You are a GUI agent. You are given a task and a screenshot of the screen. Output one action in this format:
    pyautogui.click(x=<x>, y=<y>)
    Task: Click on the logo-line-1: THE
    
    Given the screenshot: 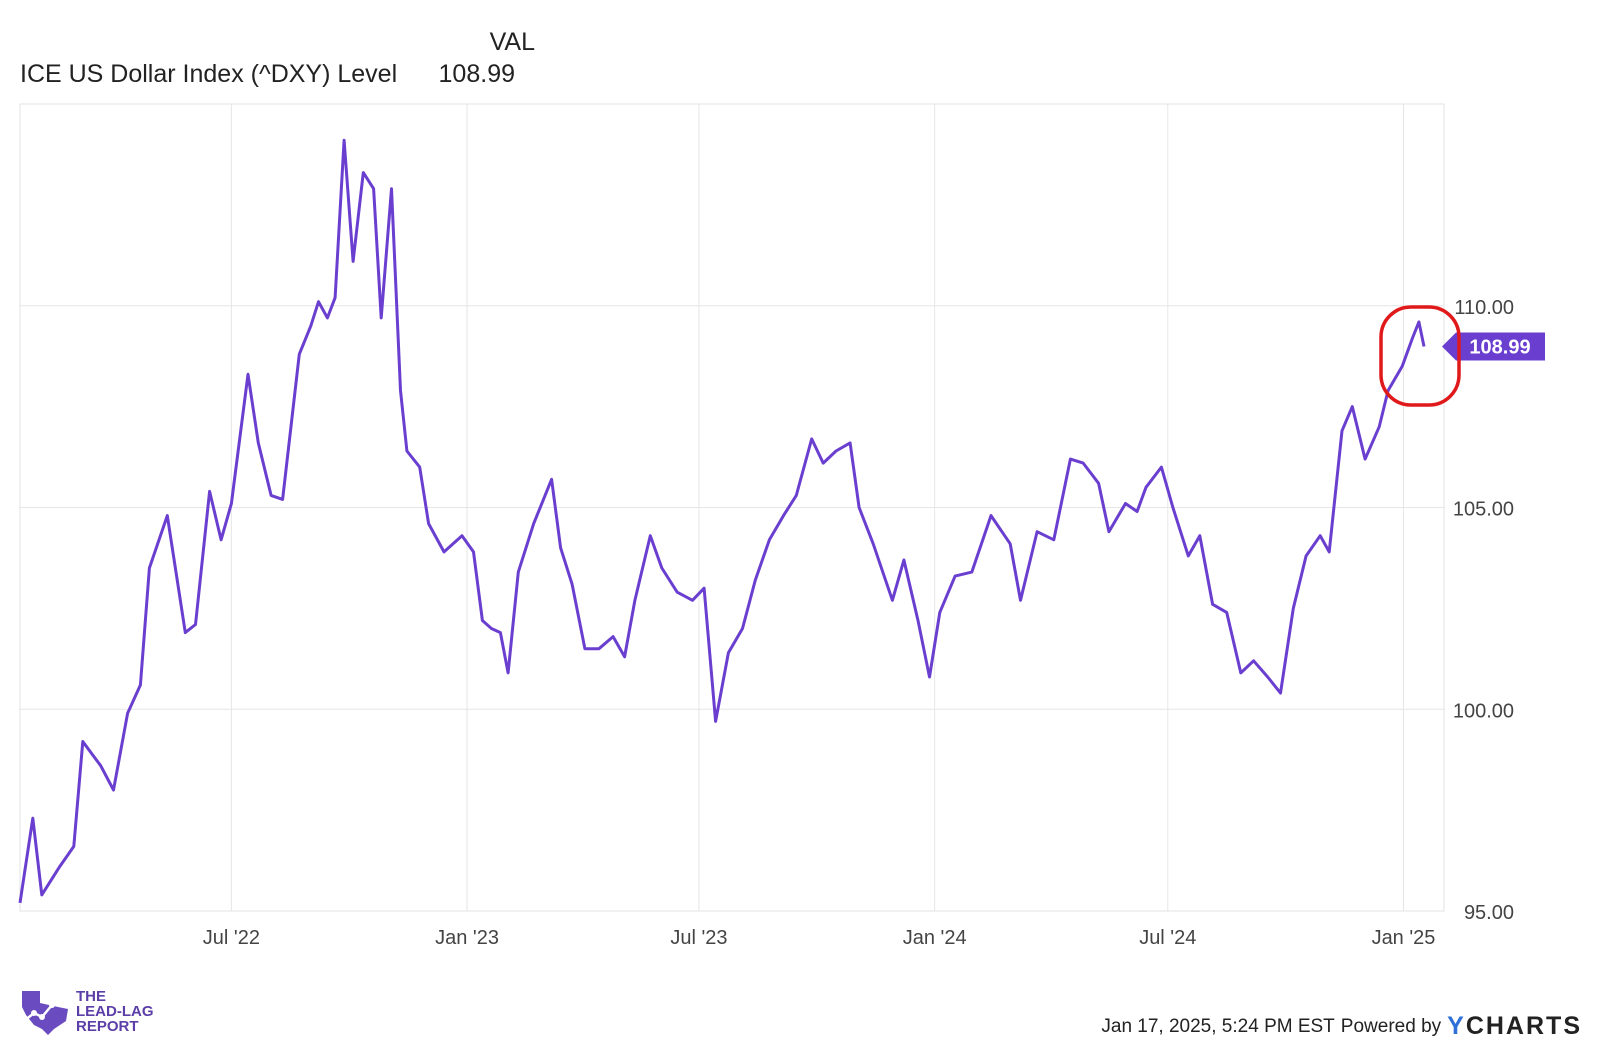 What is the action you would take?
    pyautogui.click(x=91, y=996)
    